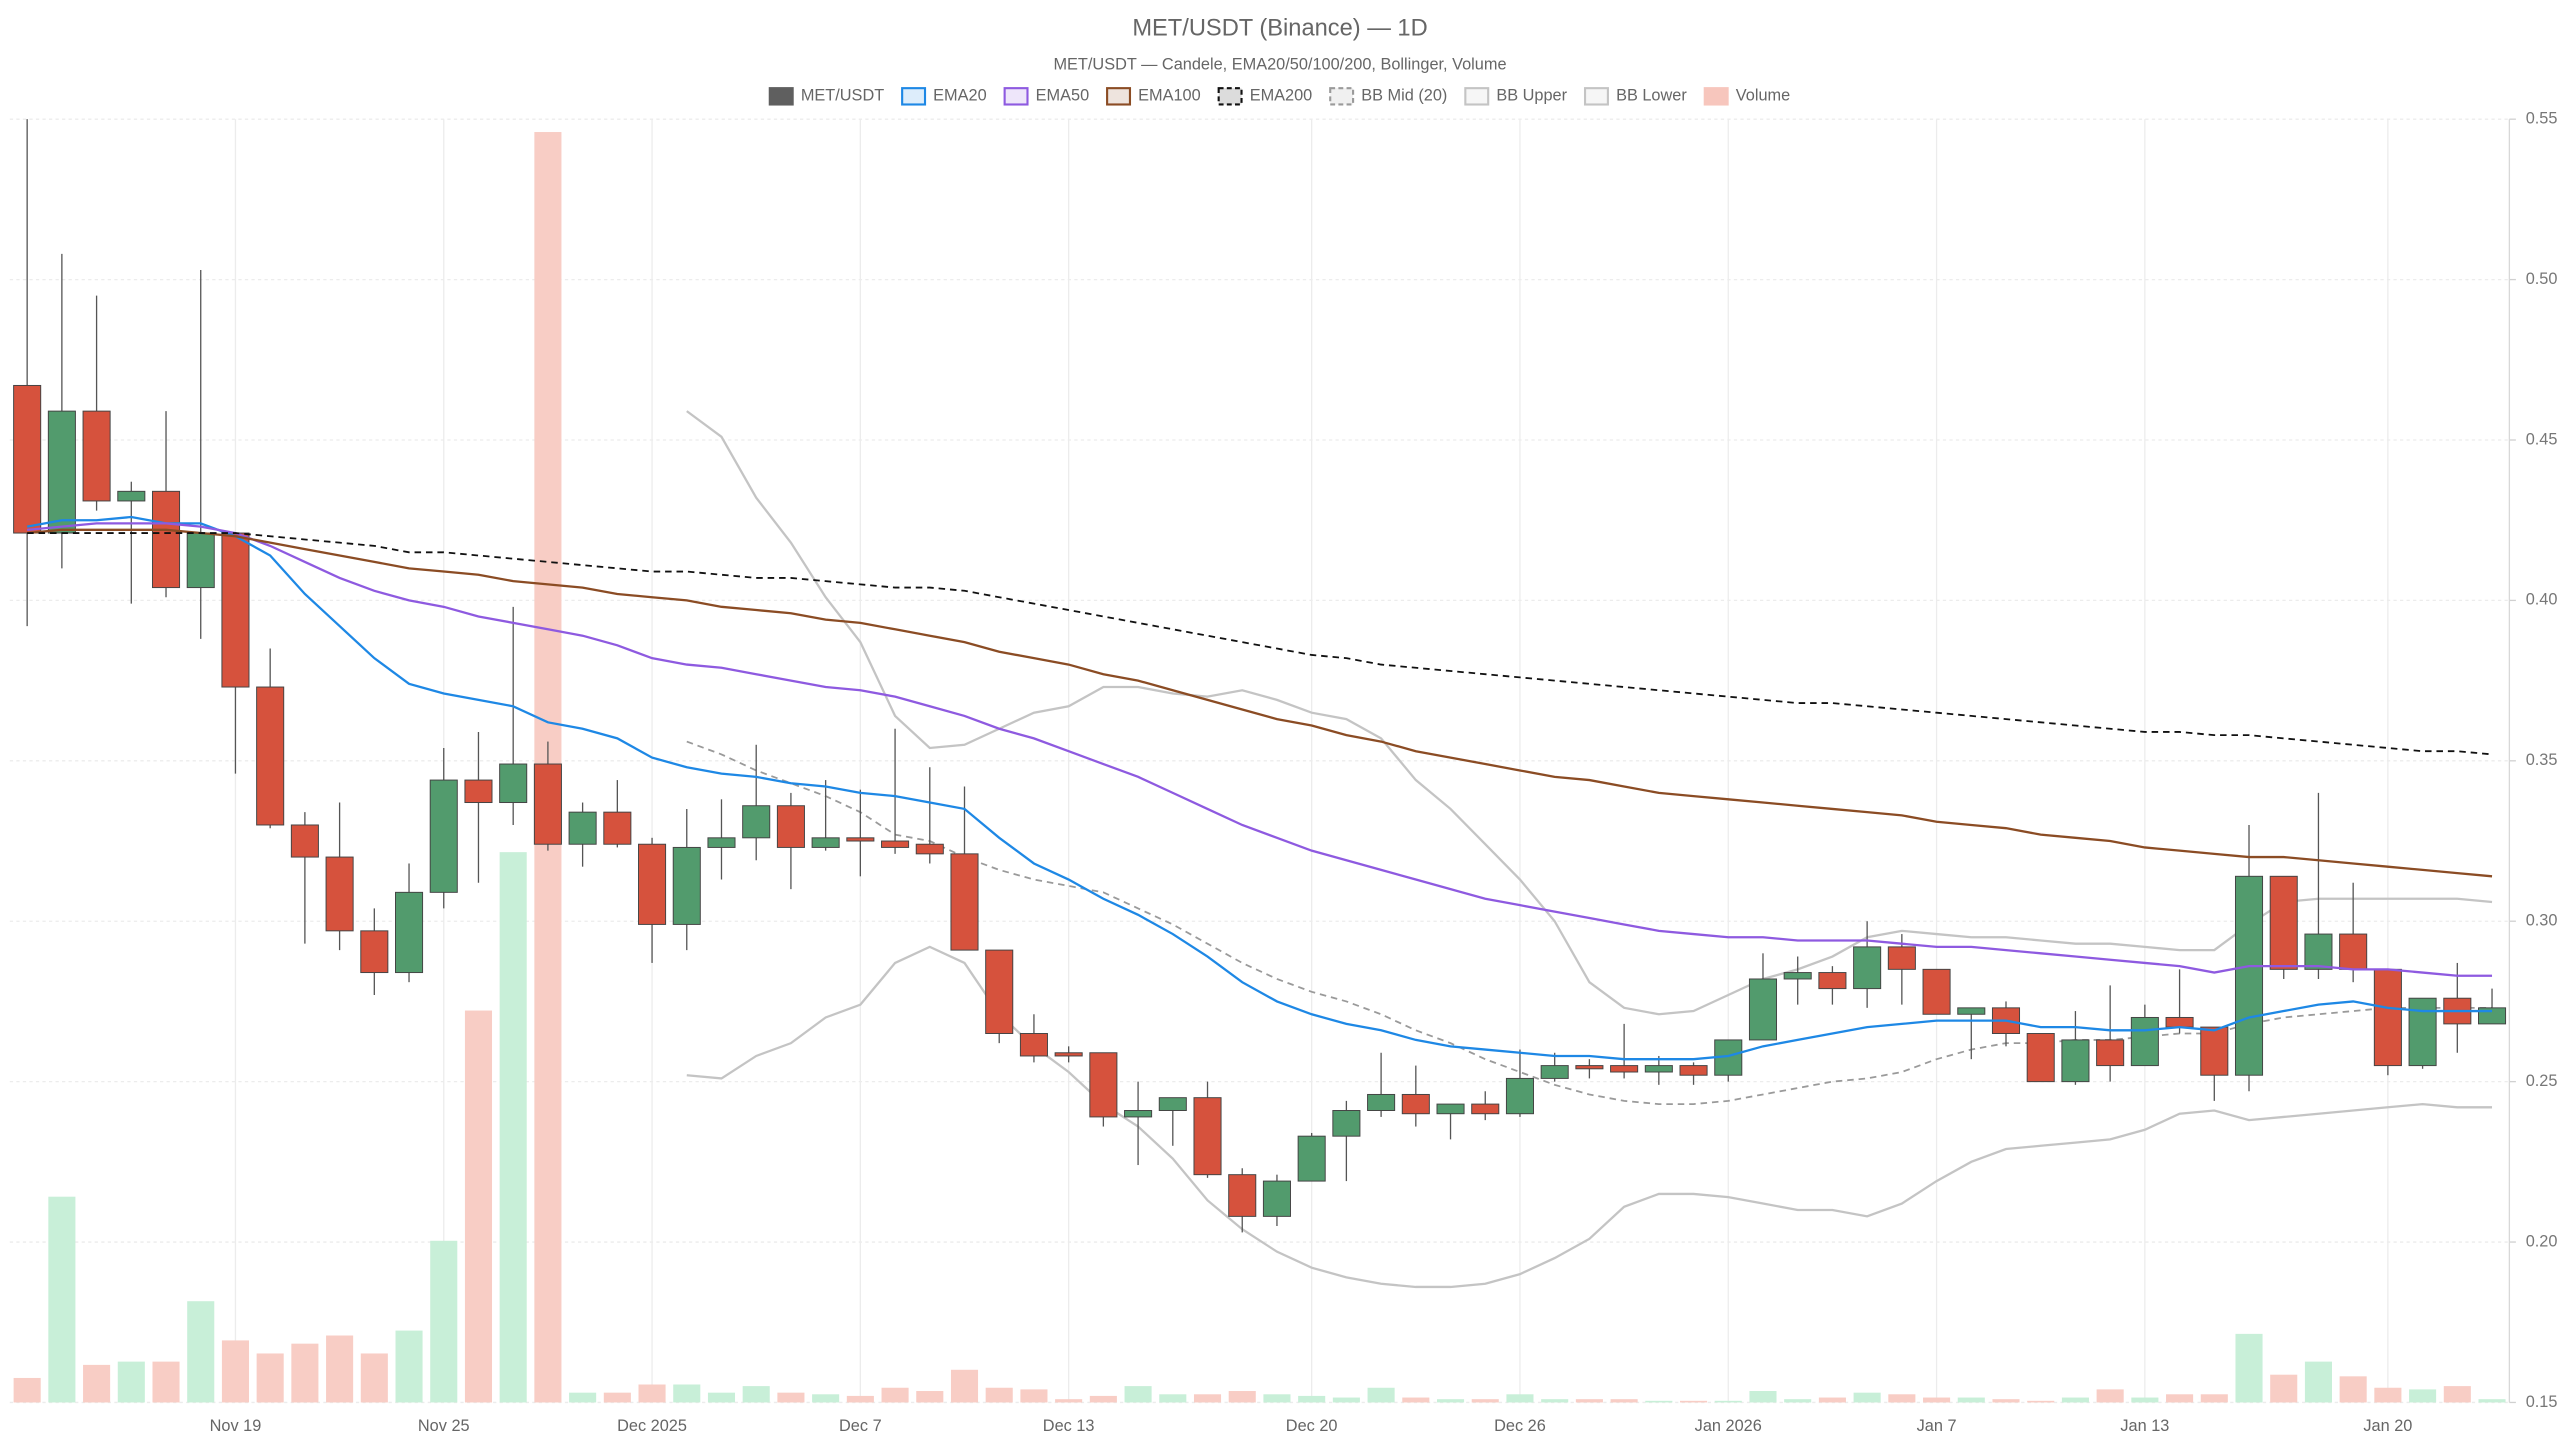  Describe the element at coordinates (860, 1426) in the screenshot. I see `x-tick-label: Dec 7` at that location.